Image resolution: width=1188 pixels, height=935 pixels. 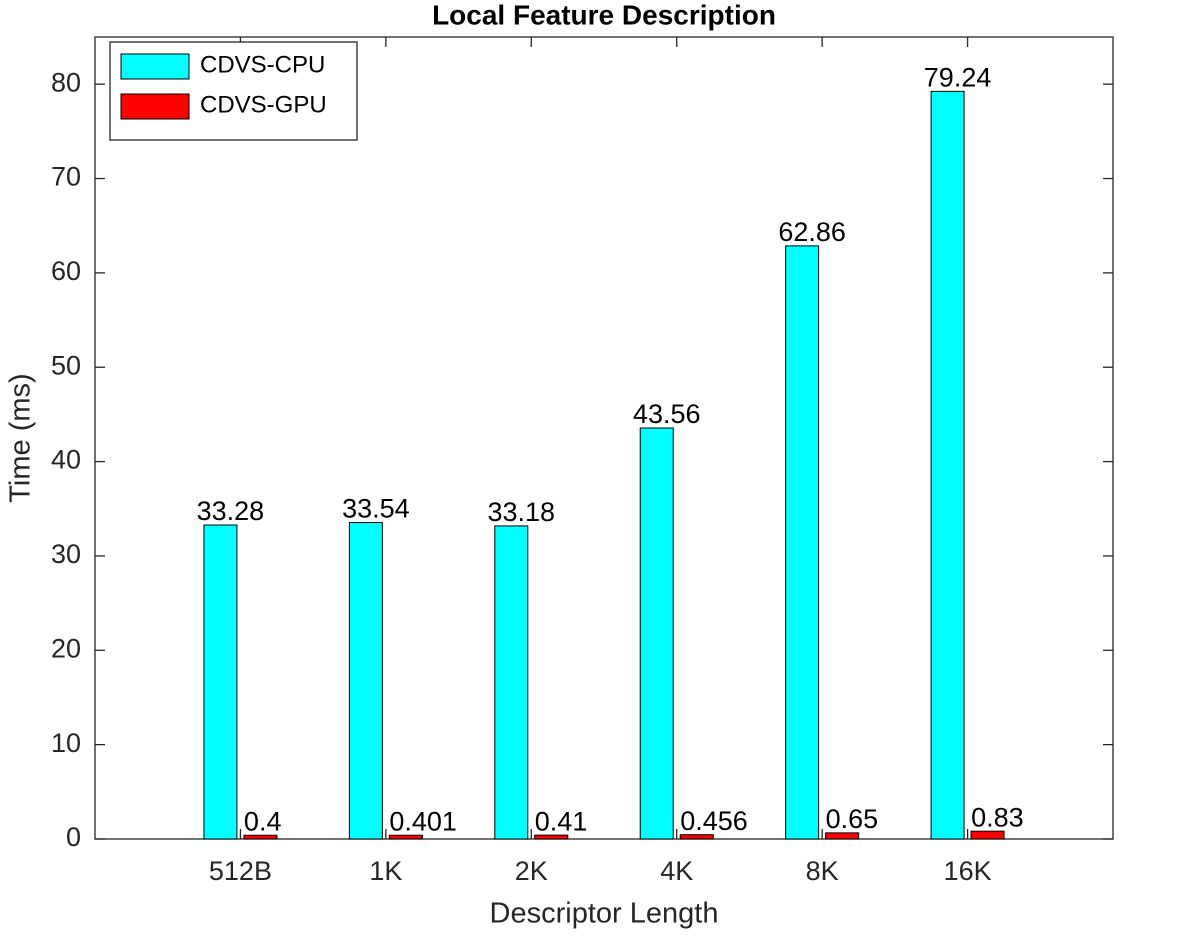 I want to click on legend-label: CDVS-GPU, so click(x=263, y=104).